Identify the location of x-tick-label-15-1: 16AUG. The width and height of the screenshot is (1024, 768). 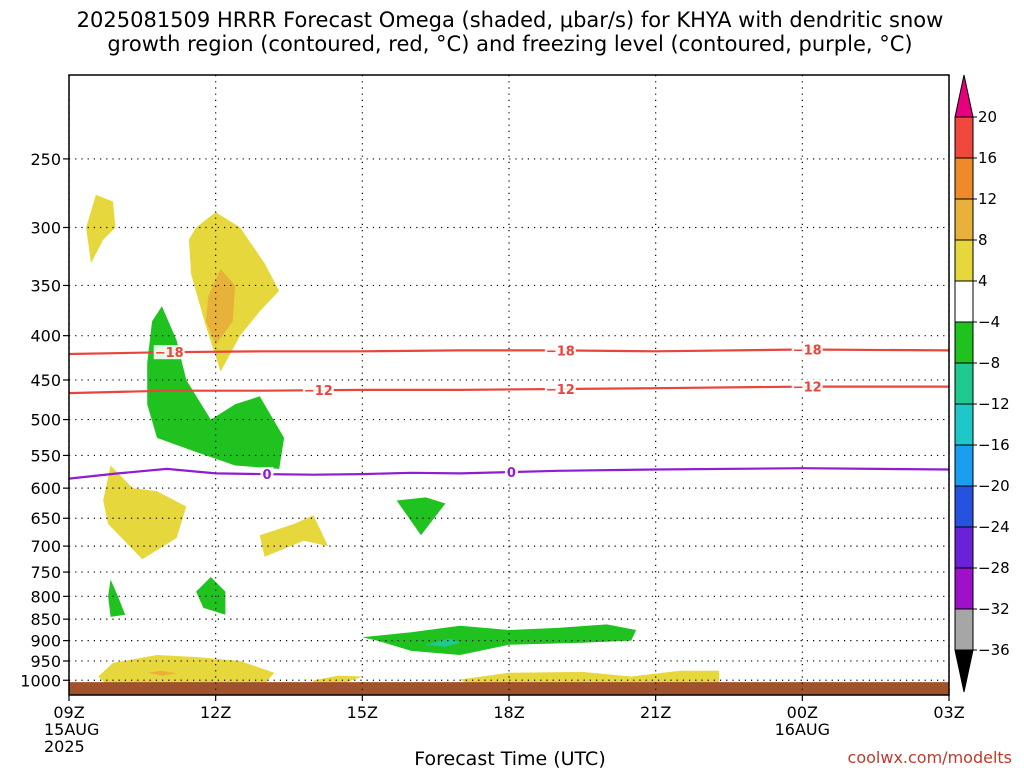
(802, 729).